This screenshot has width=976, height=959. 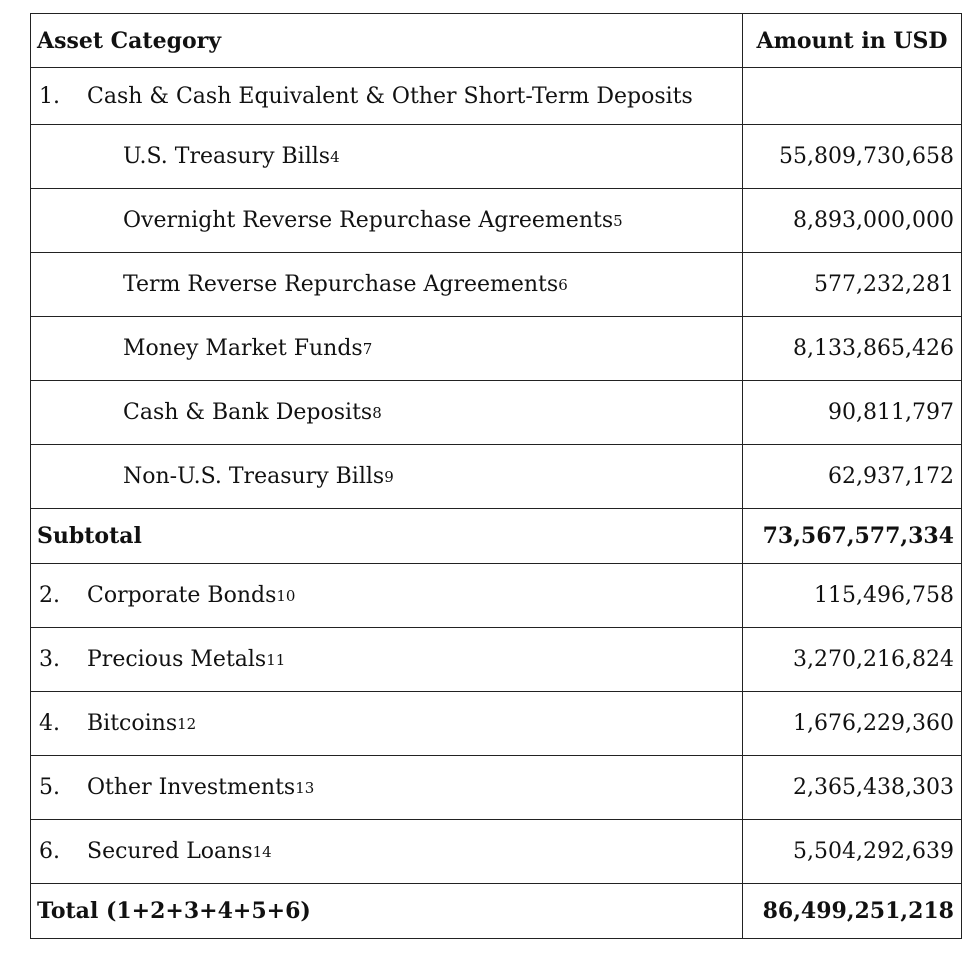 I want to click on row-amount: 1,676,229,360, so click(x=873, y=723).